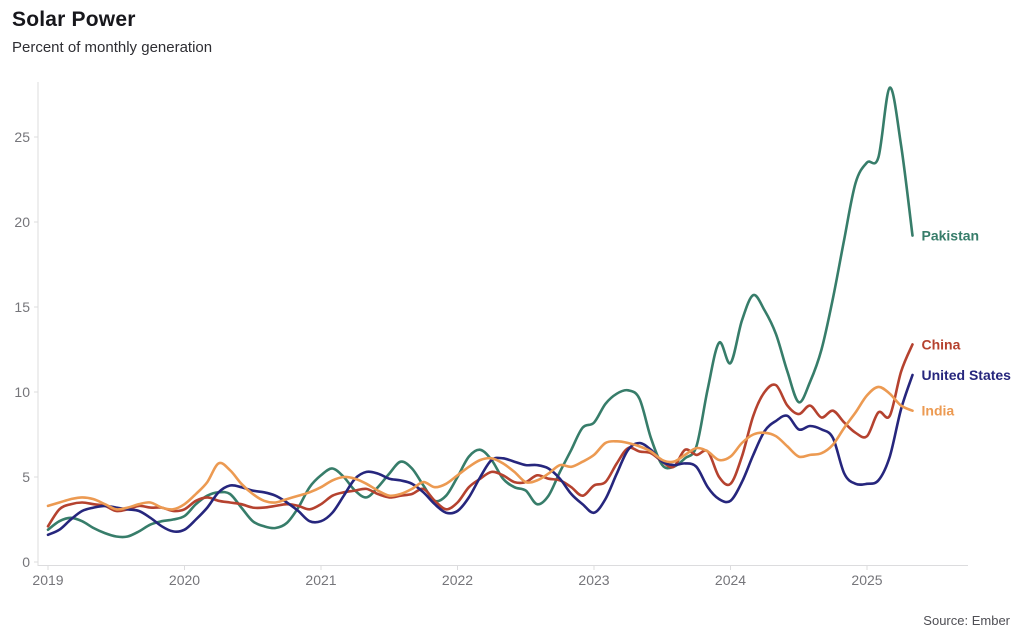 Image resolution: width=1024 pixels, height=640 pixels. What do you see at coordinates (866, 580) in the screenshot?
I see `x-tick-label: 2025` at bounding box center [866, 580].